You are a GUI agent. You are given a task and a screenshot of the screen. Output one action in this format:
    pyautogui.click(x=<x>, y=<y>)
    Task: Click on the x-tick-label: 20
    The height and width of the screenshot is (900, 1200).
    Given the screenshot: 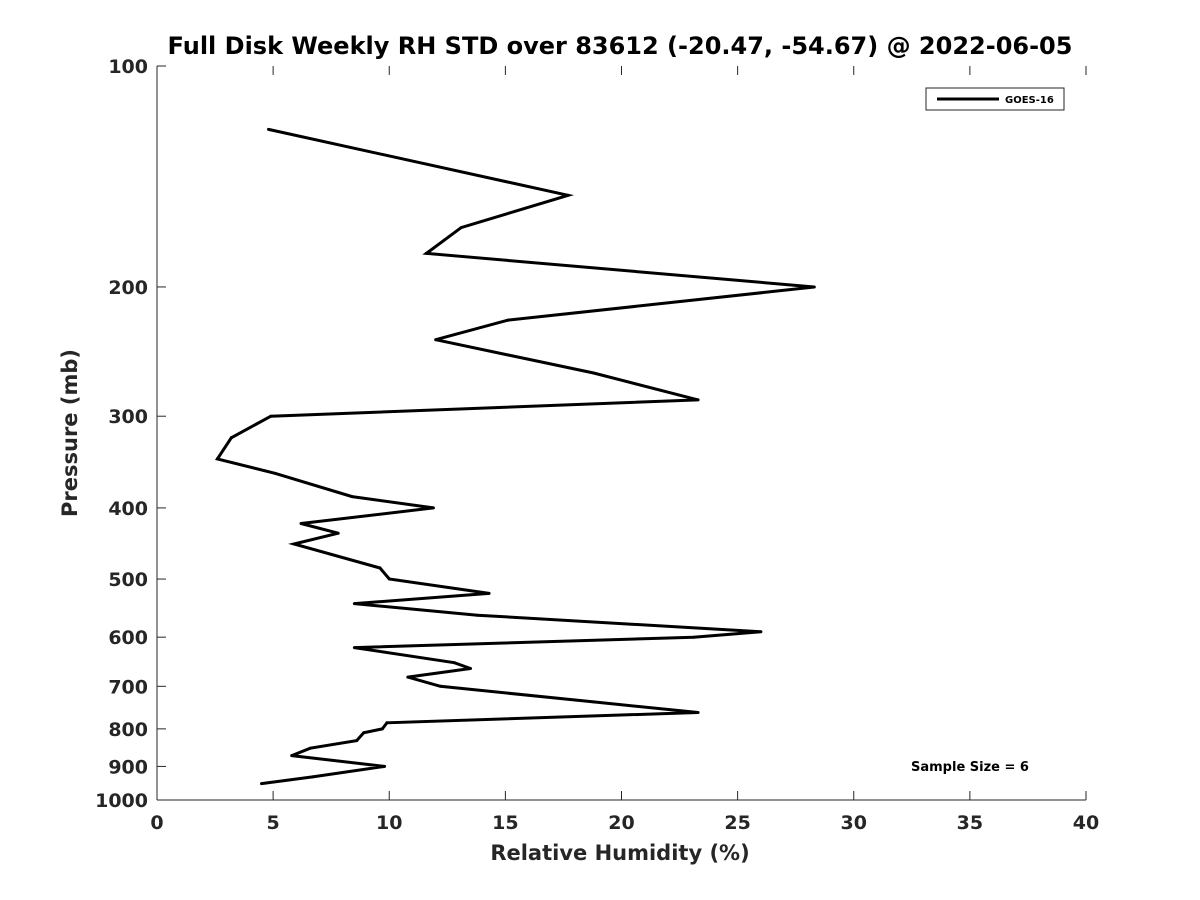 What is the action you would take?
    pyautogui.click(x=621, y=823)
    